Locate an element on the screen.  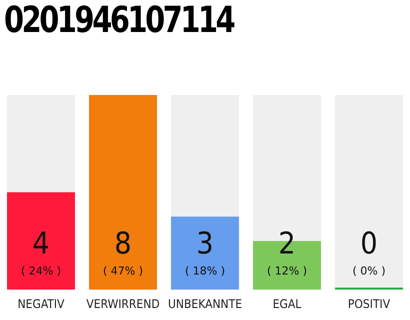
annotation: ( 0% ) is located at coordinates (369, 271).